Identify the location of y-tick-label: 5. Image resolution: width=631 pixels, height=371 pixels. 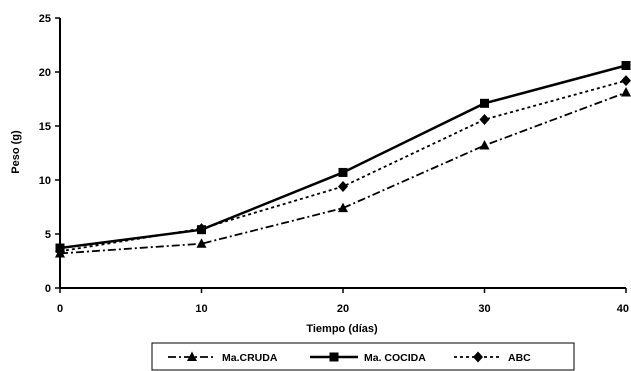
(48, 235).